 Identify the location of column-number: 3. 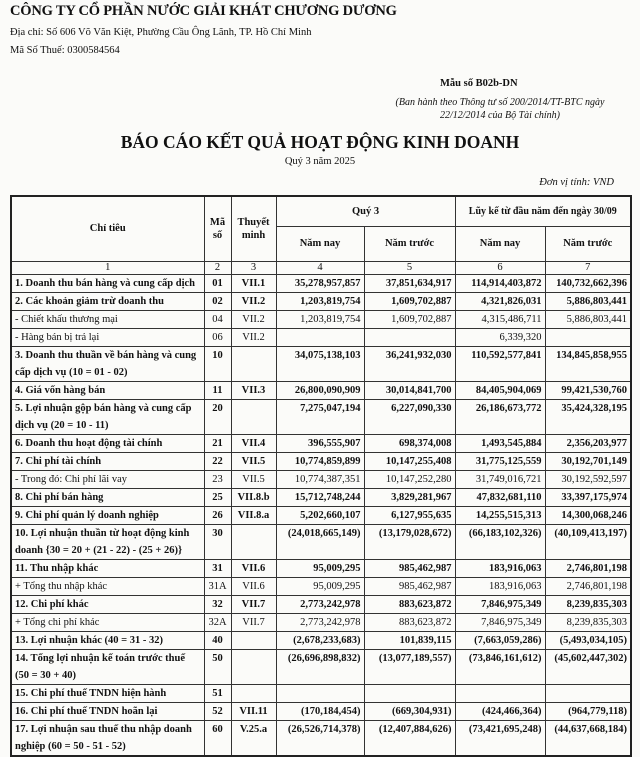
(253, 267).